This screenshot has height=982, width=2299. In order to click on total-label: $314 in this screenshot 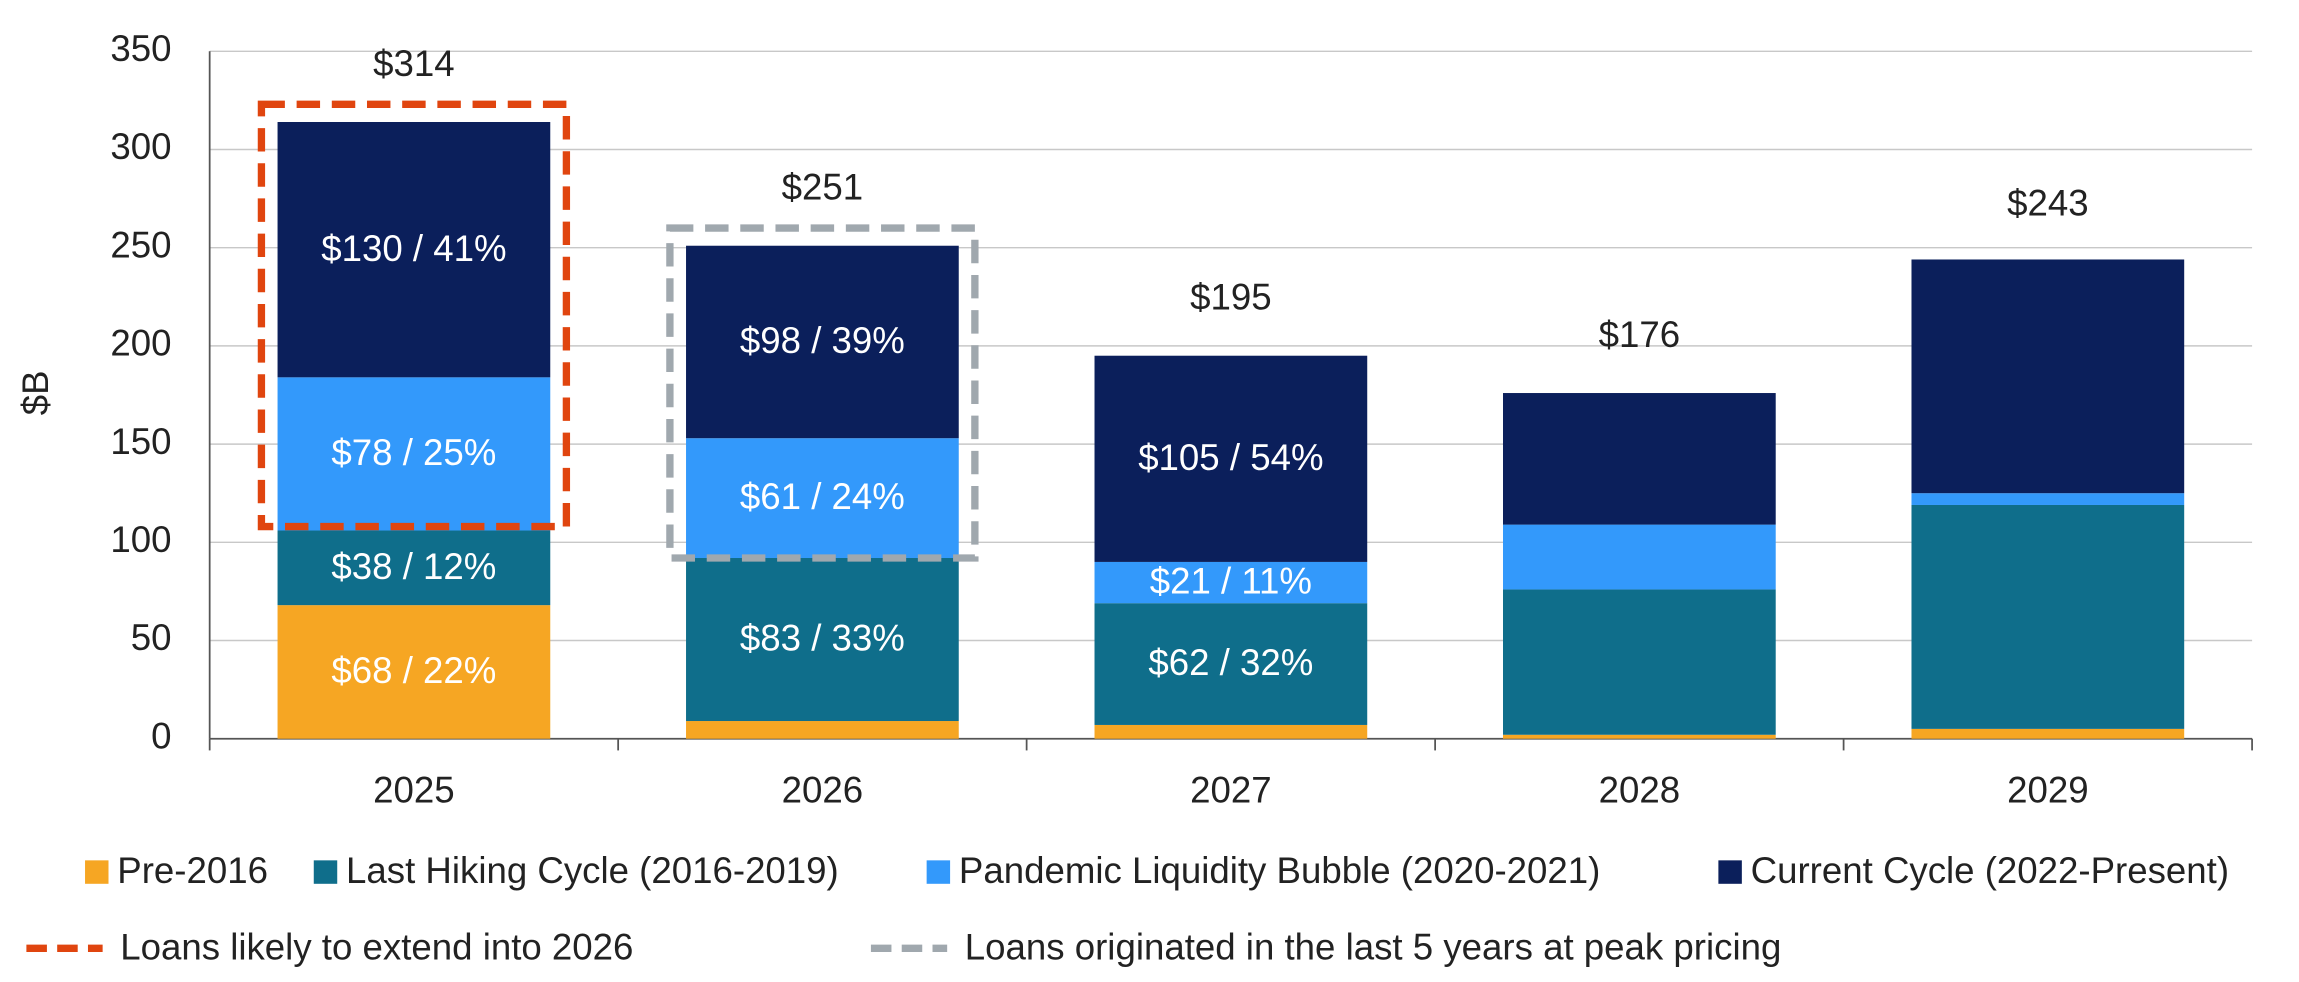, I will do `click(413, 63)`.